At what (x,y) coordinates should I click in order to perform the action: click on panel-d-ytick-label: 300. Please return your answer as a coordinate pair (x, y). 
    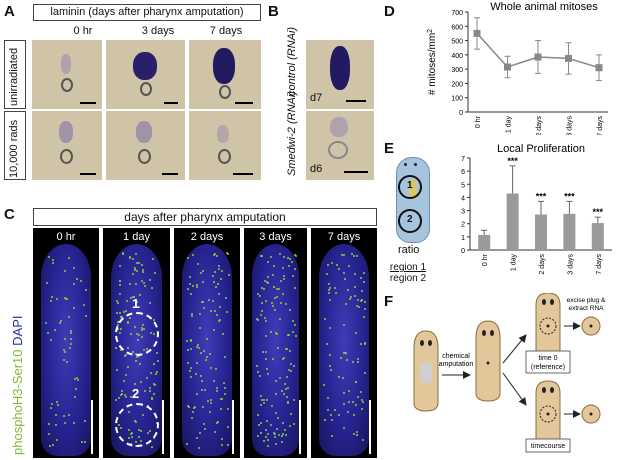
    Looking at the image, I should click on (457, 70).